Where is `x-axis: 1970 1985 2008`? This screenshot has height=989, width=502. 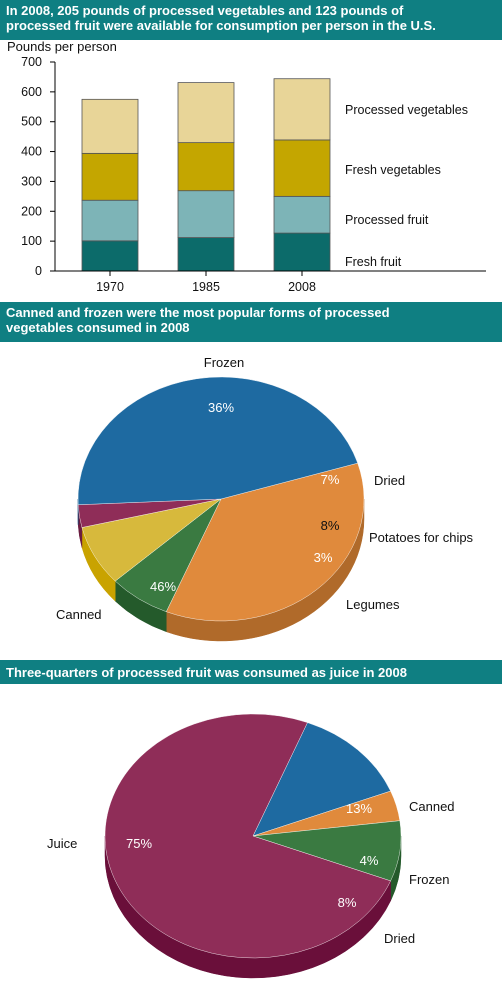
x-axis: 1970 1985 2008 is located at coordinates (270, 282).